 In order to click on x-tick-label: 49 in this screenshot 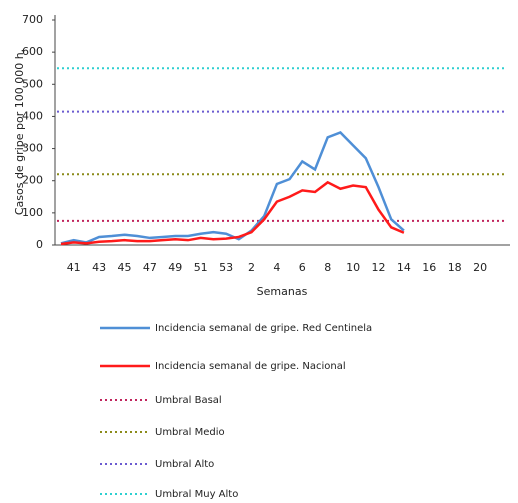, I will do `click(175, 267)`.